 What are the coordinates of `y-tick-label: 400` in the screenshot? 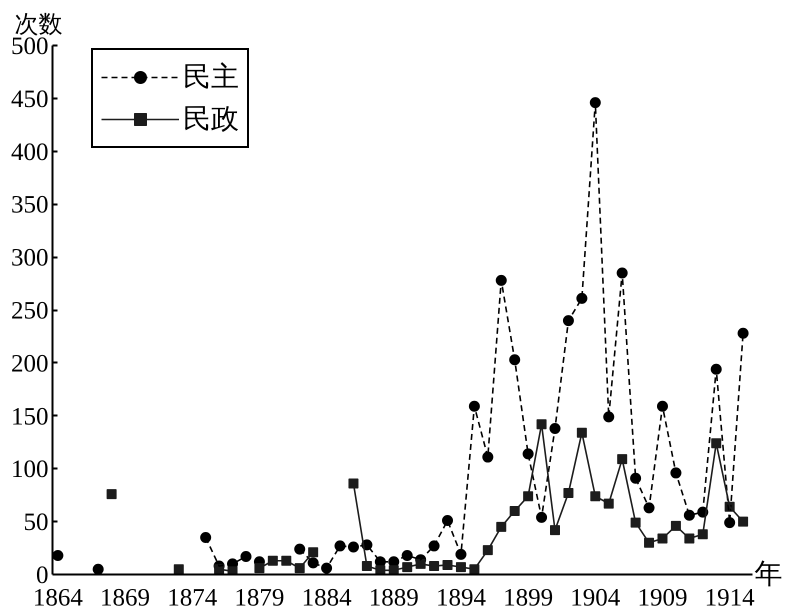 It's located at (29, 152).